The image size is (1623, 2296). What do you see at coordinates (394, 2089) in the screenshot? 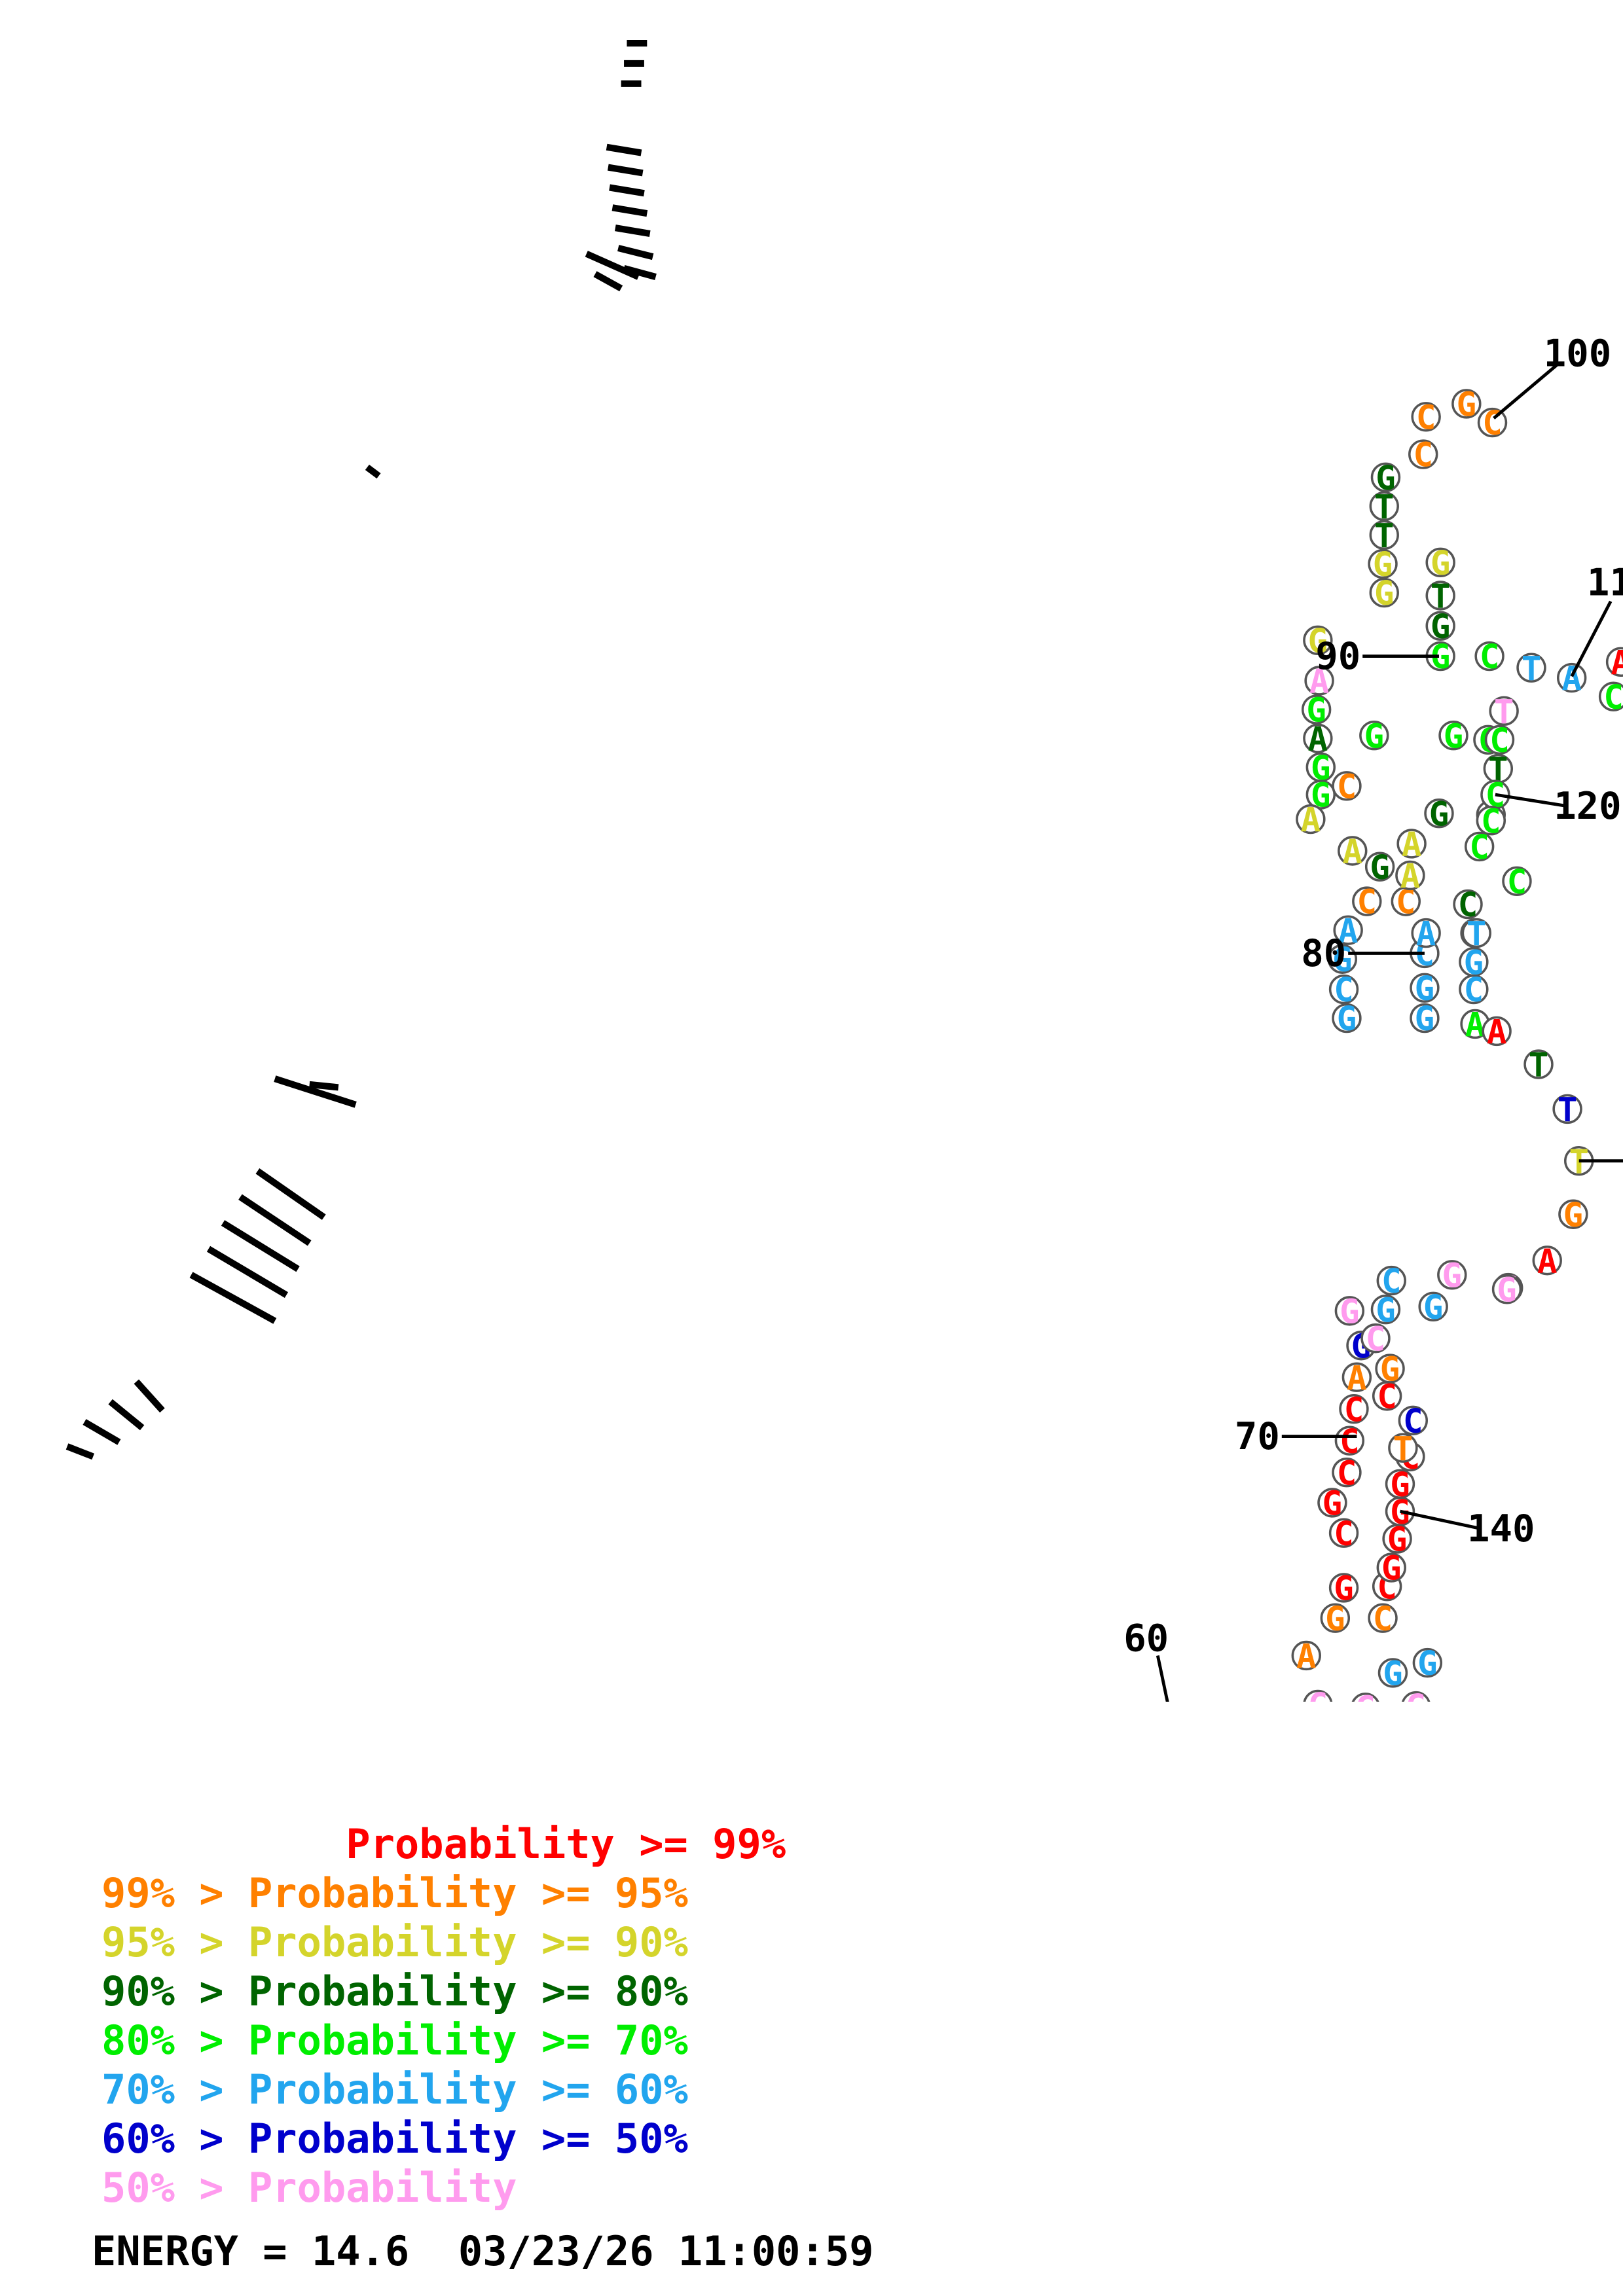
I see `legend-row-60: 70% > Probability >= 60%` at bounding box center [394, 2089].